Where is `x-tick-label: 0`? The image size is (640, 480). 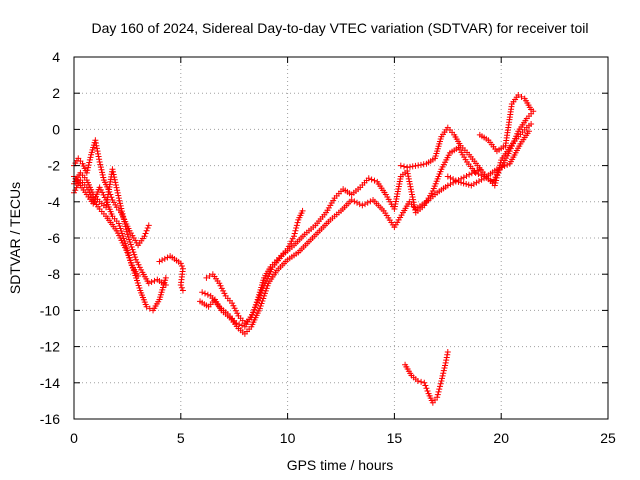
x-tick-label: 0 is located at coordinates (74, 438).